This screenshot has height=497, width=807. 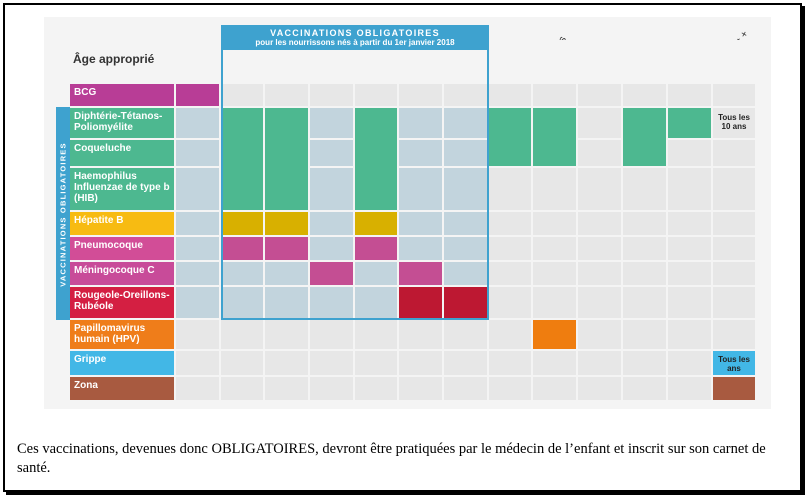 What do you see at coordinates (355, 33) in the screenshot?
I see `banner-title: VACCINATIONS OBLIGATOIRES` at bounding box center [355, 33].